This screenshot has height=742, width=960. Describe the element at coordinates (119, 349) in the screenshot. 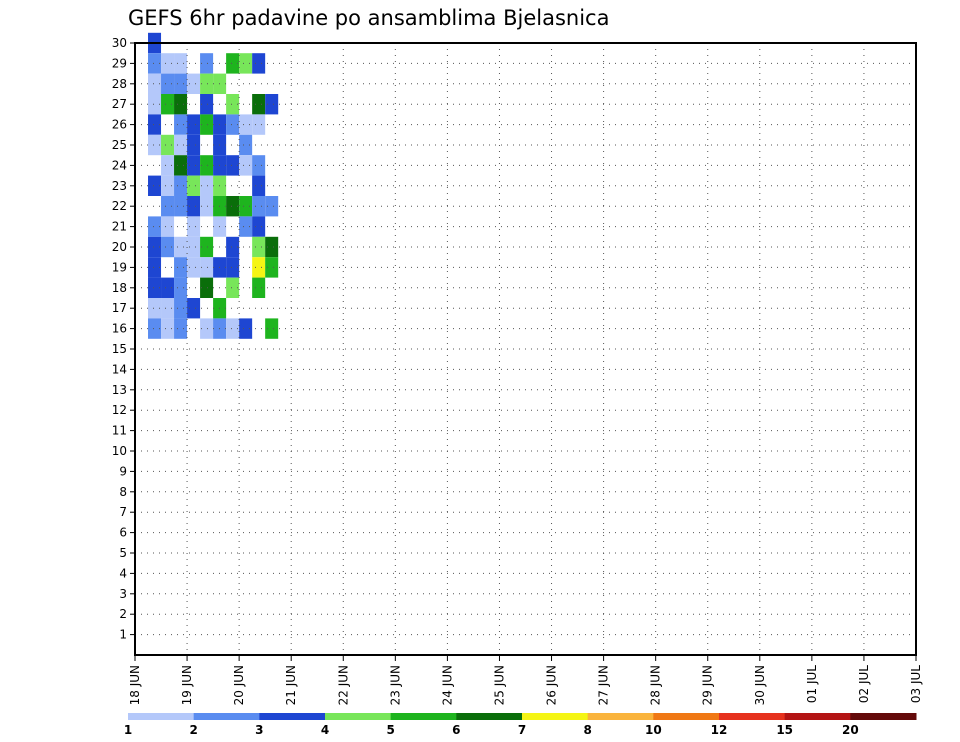

I see `y-tick-label: 15` at that location.